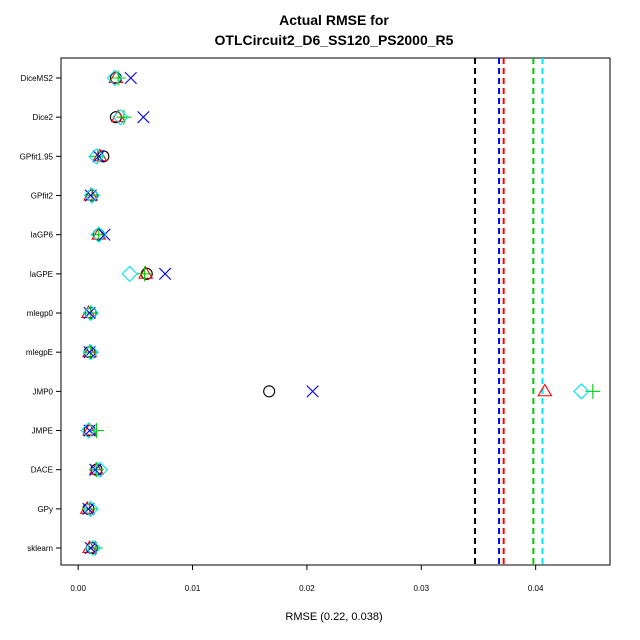 This screenshot has height=640, width=640. What do you see at coordinates (45, 509) in the screenshot?
I see `y-tick-label: GPy` at bounding box center [45, 509].